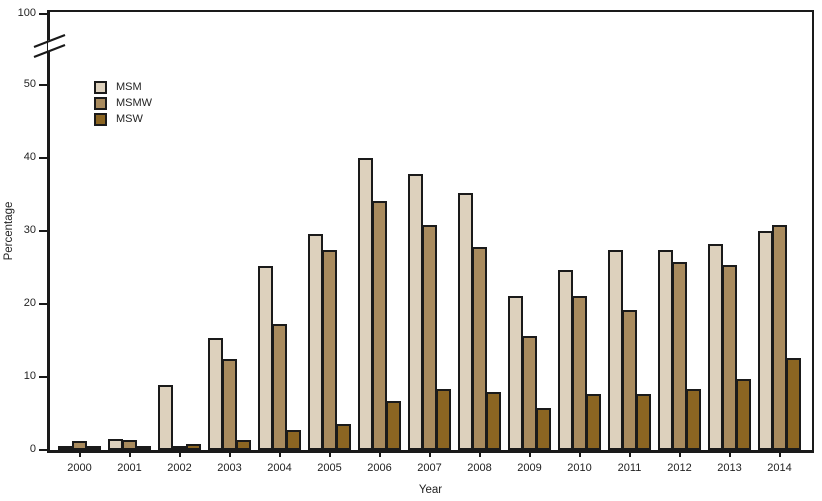  What do you see at coordinates (329, 350) in the screenshot?
I see `bar-2005-msmw` at bounding box center [329, 350].